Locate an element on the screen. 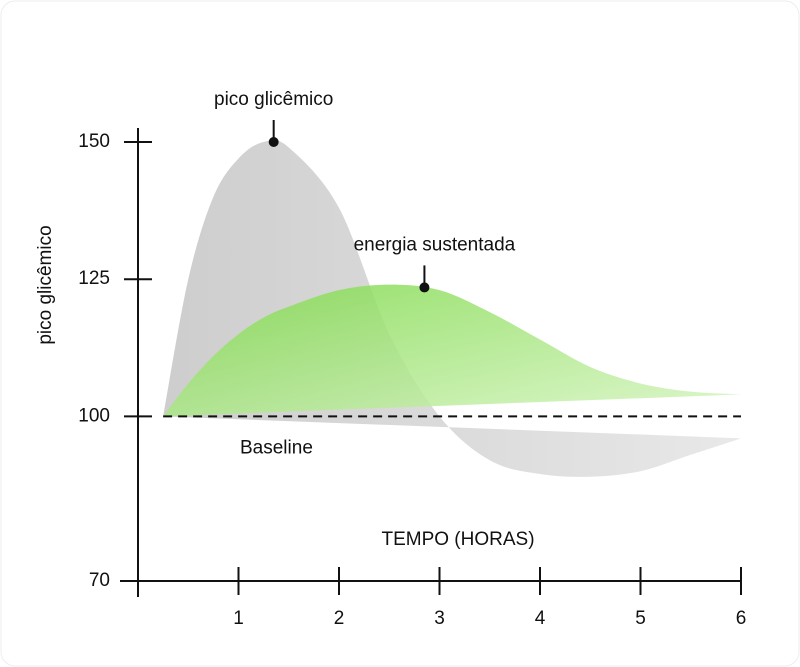 This screenshot has height=667, width=800. annotation: pico glicêmico is located at coordinates (273, 99).